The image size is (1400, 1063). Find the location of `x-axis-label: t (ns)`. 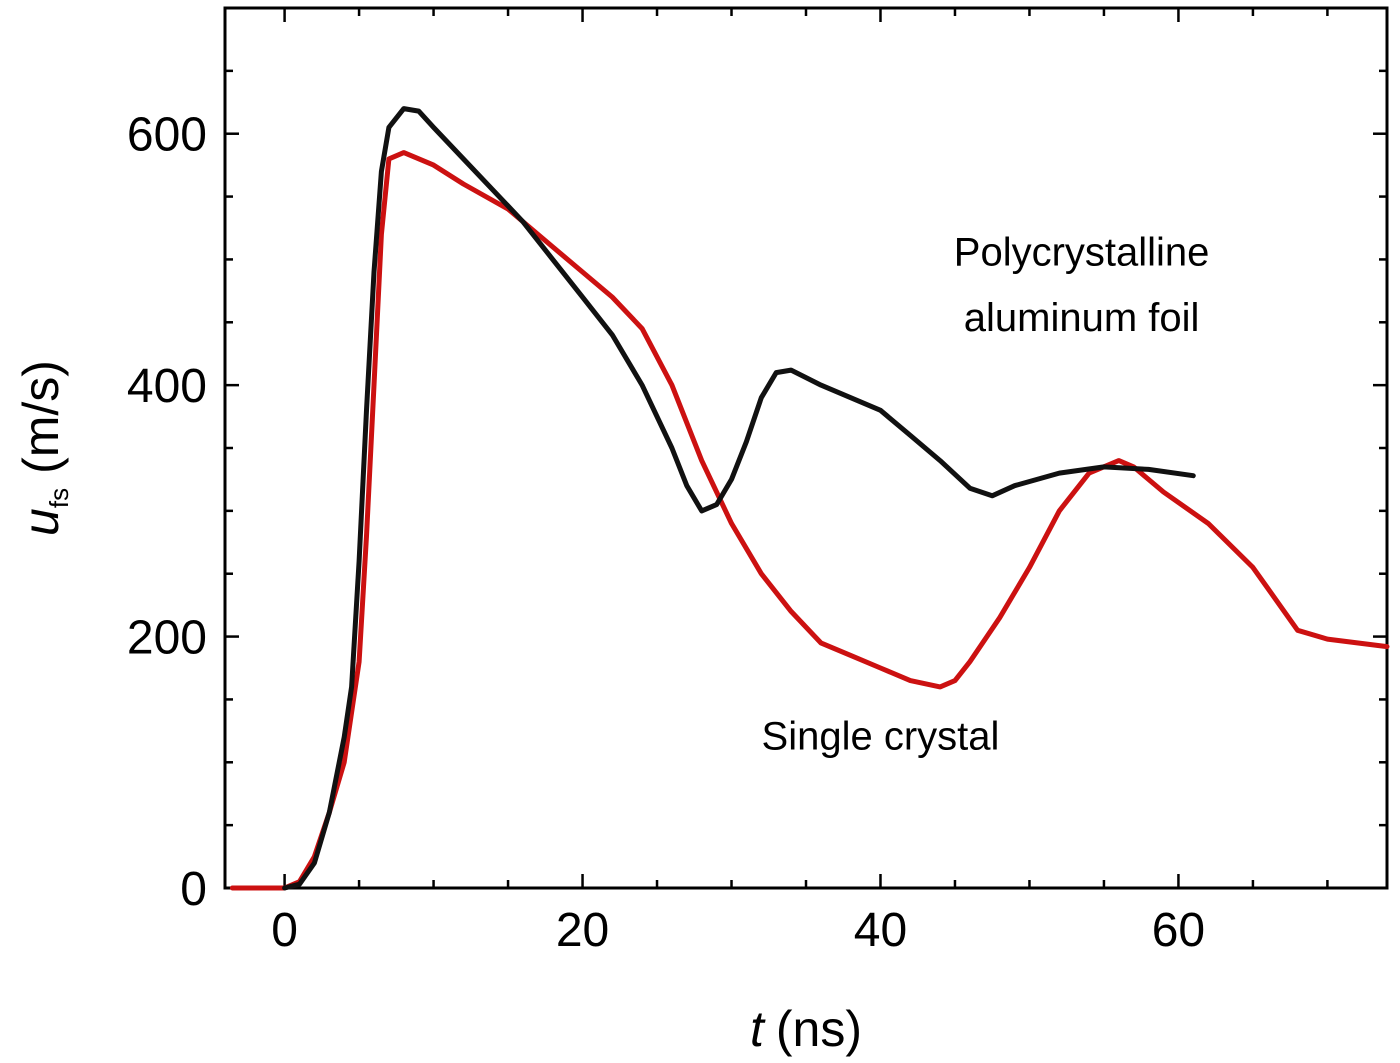

x-axis-label: t (ns) is located at coordinates (806, 1029).